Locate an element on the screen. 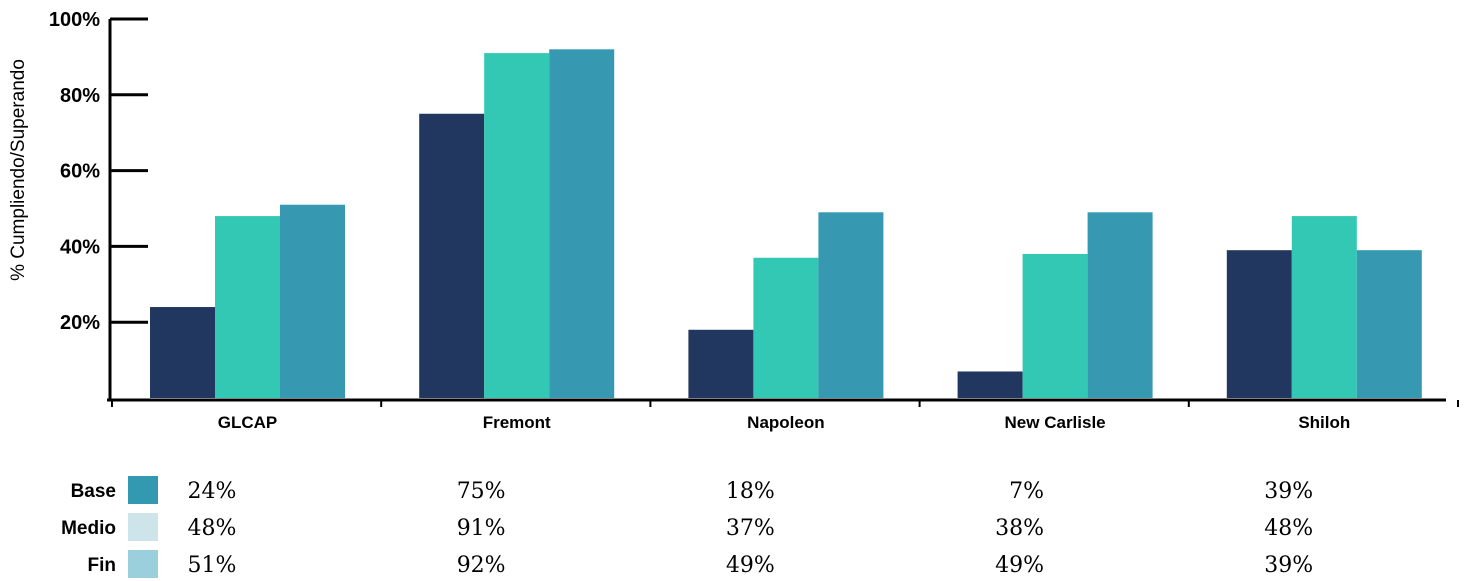 This screenshot has width=1471, height=581. bar-base-shiloh is located at coordinates (1259, 324).